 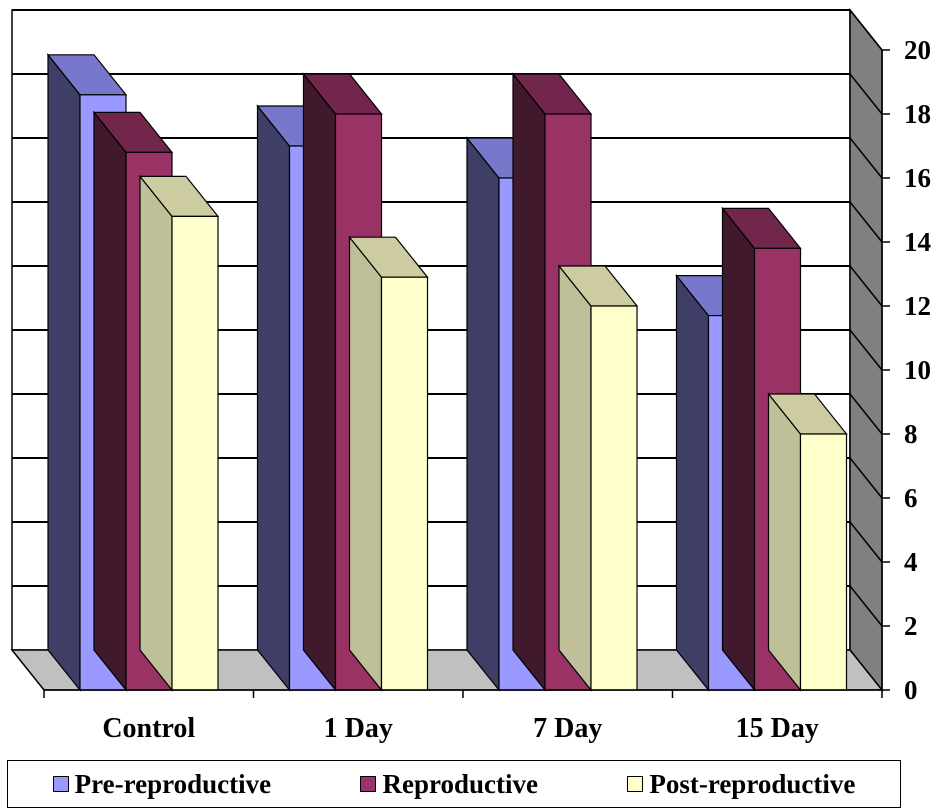 I want to click on bar-post-reproductive-7-day, so click(x=598, y=478).